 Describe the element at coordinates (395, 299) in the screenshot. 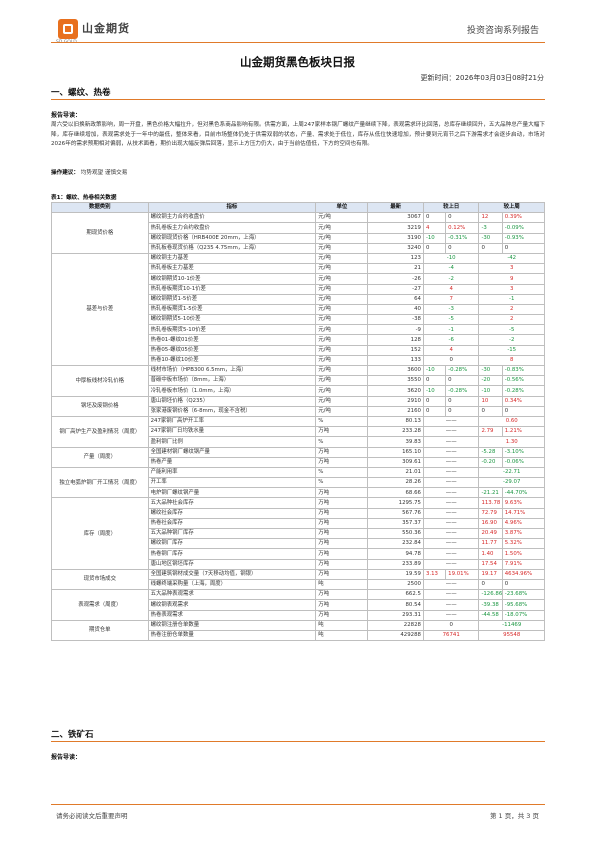

I see `latest-value-cell: 64` at that location.